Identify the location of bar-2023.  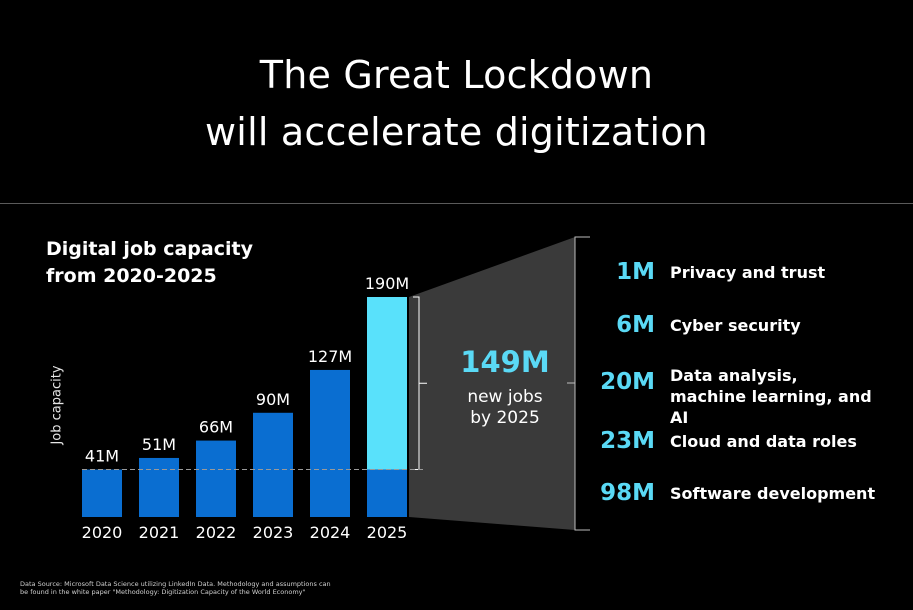
(273, 464).